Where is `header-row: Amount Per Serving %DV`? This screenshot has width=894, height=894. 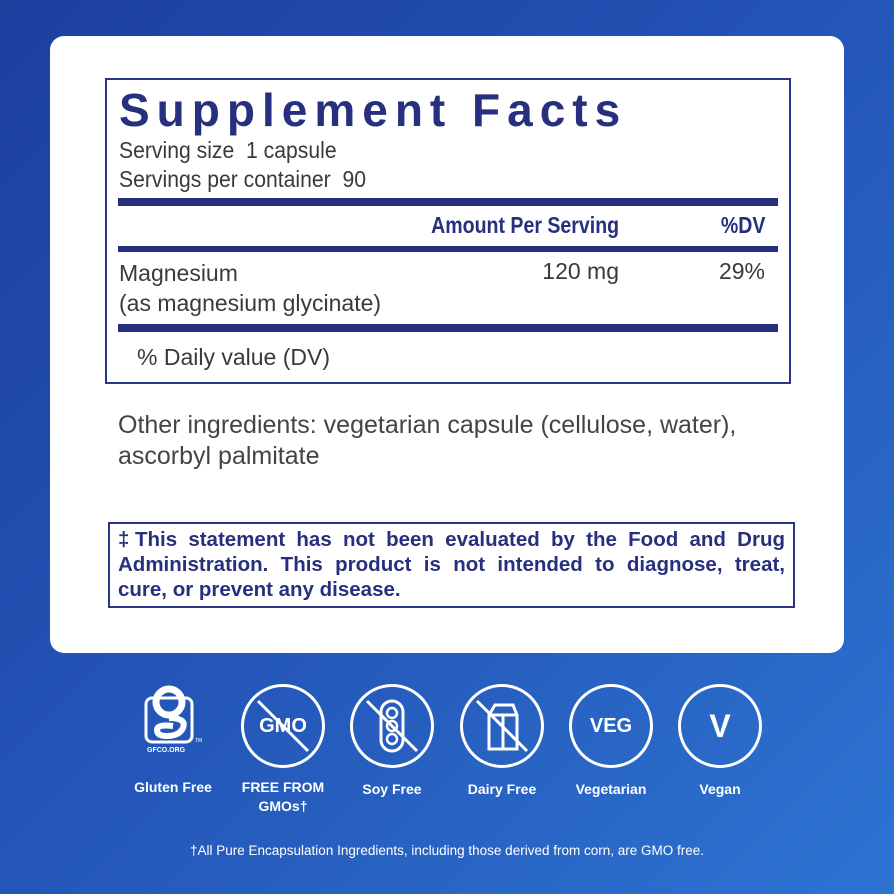 header-row: Amount Per Serving %DV is located at coordinates (448, 226).